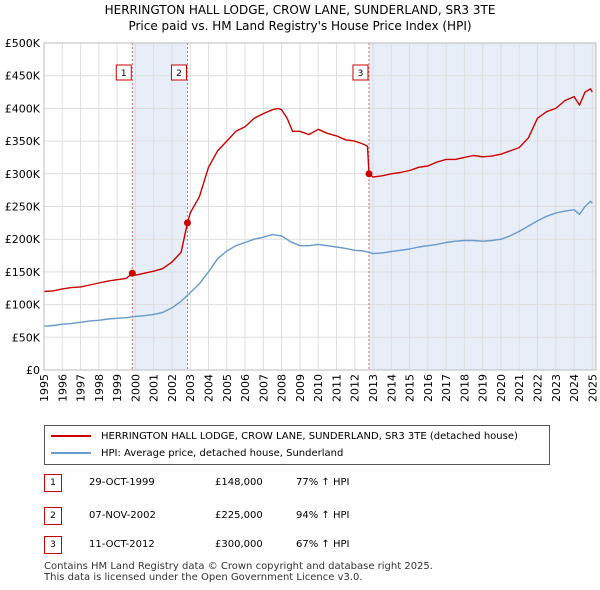 This screenshot has height=590, width=600. What do you see at coordinates (464, 388) in the screenshot?
I see `x-tick-label: 2018` at bounding box center [464, 388].